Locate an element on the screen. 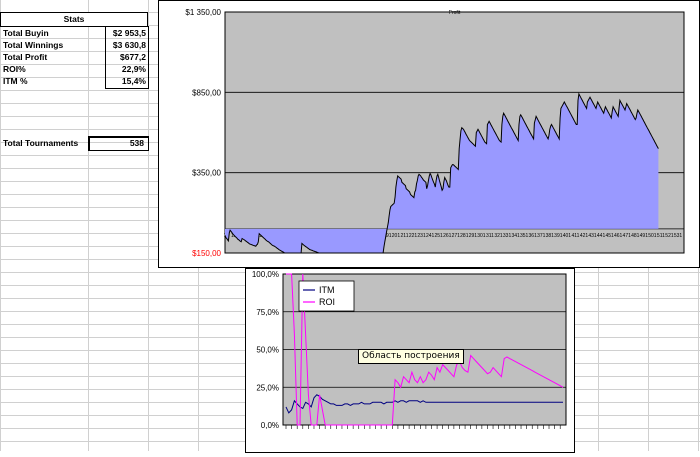 The width and height of the screenshot is (700, 457). stats-label: ROI% is located at coordinates (14, 69).